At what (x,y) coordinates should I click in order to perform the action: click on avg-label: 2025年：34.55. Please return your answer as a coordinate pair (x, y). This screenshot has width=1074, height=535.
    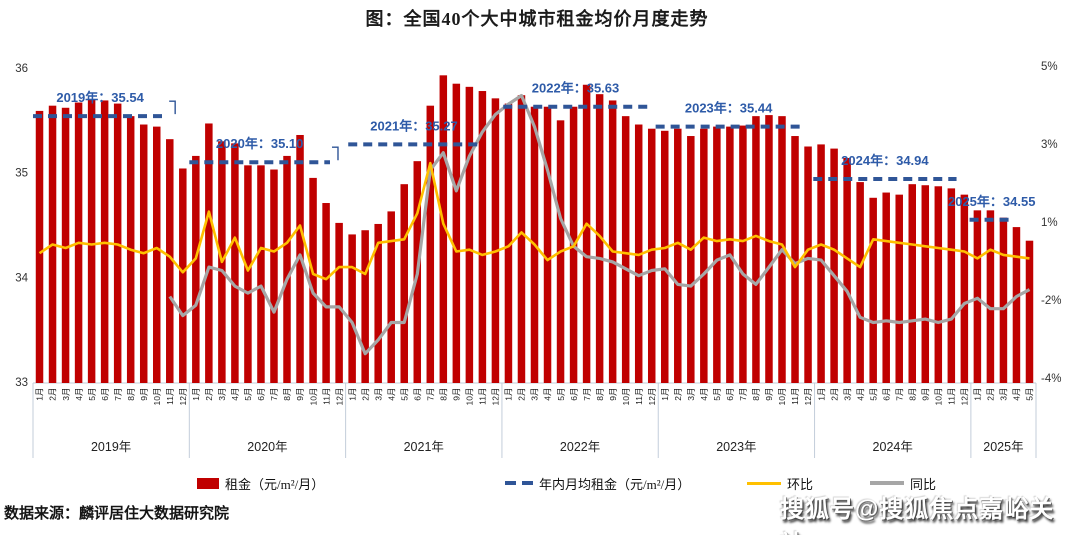
    Looking at the image, I should click on (991, 201).